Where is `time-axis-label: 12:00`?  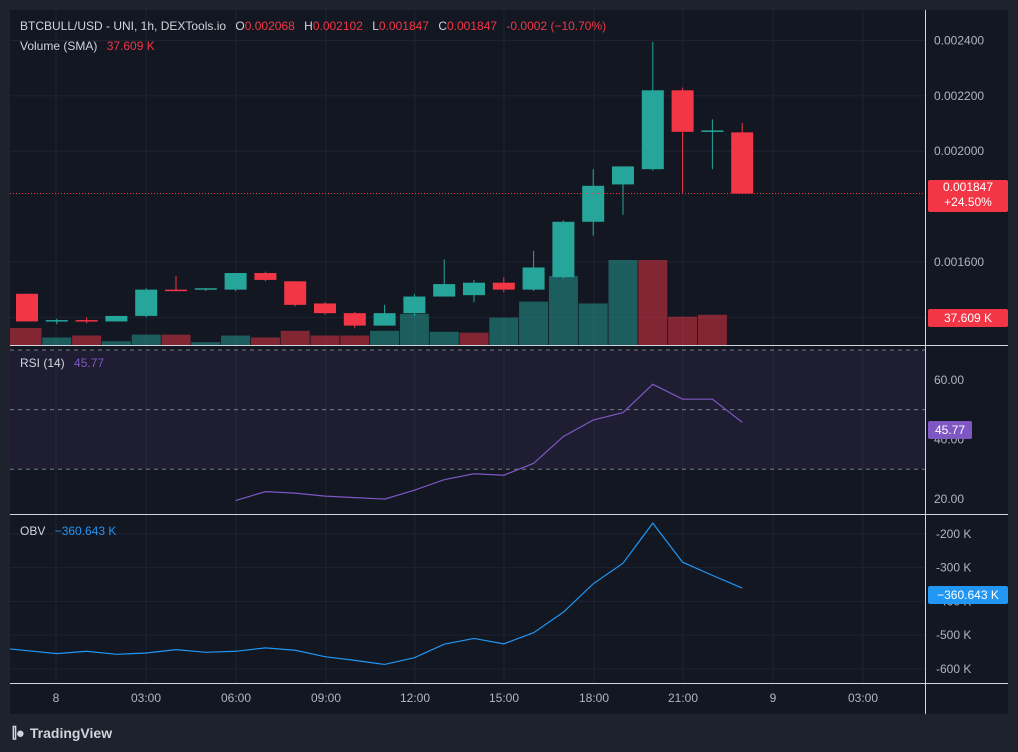
time-axis-label: 12:00 is located at coordinates (415, 698).